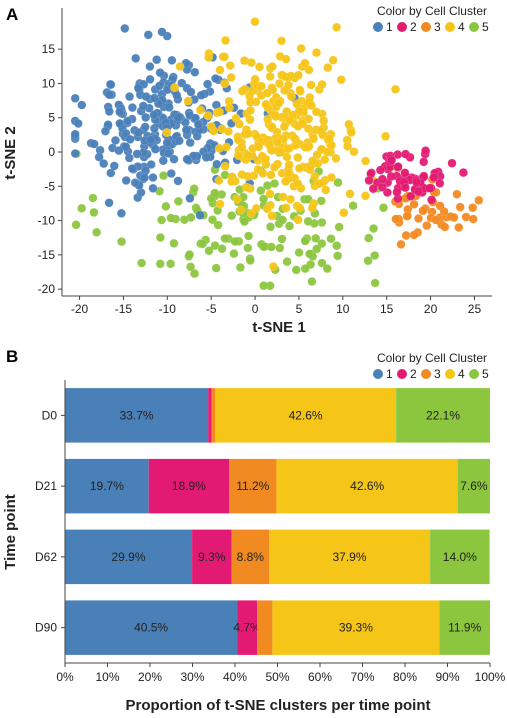 This screenshot has height=718, width=507. I want to click on bar-x-tick-label: 10%, so click(107, 677).